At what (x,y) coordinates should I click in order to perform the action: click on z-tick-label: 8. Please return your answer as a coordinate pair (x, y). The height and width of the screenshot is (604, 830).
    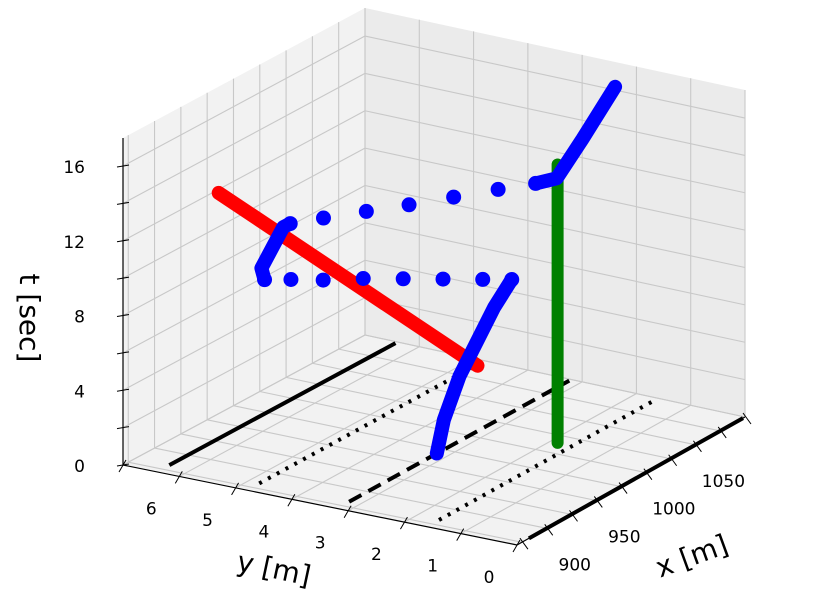
    Looking at the image, I should click on (79, 318).